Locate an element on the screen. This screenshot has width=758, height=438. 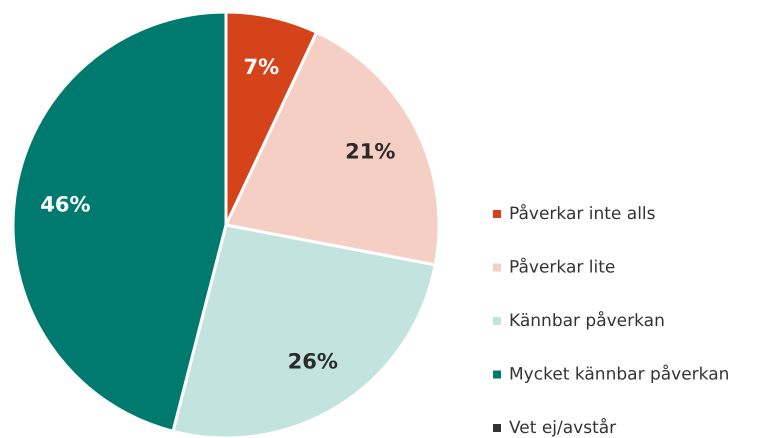
data-label: 21% is located at coordinates (370, 152).